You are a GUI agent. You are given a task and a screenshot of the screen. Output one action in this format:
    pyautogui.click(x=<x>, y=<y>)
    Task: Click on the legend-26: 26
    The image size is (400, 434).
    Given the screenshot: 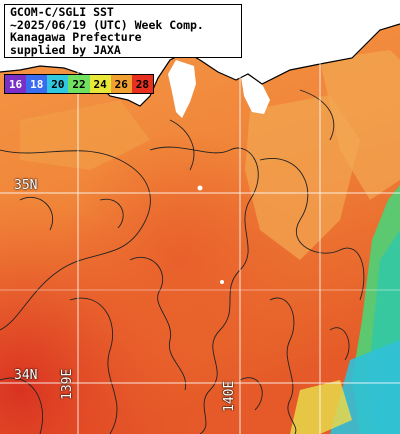 What is the action you would take?
    pyautogui.click(x=121, y=84)
    